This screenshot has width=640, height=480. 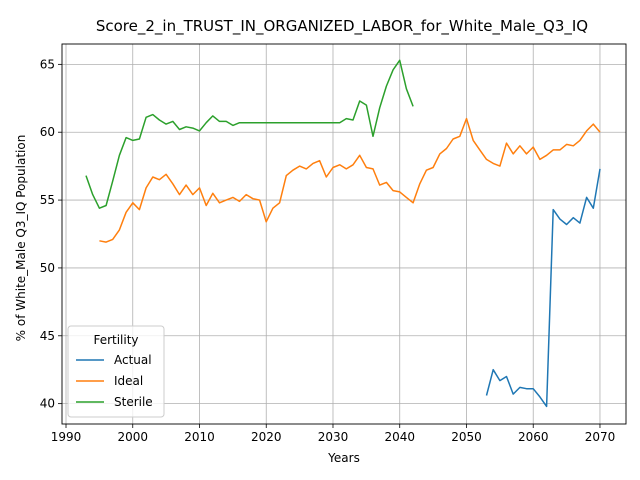 What do you see at coordinates (47, 132) in the screenshot?
I see `y-tick-label: 60` at bounding box center [47, 132].